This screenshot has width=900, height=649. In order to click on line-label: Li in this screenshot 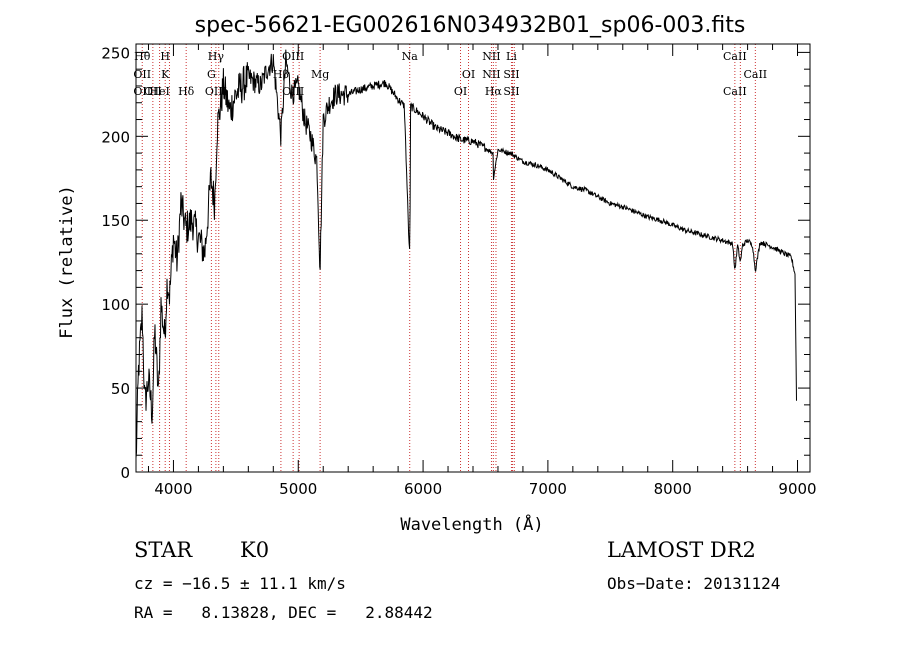, I will do `click(511, 56)`.